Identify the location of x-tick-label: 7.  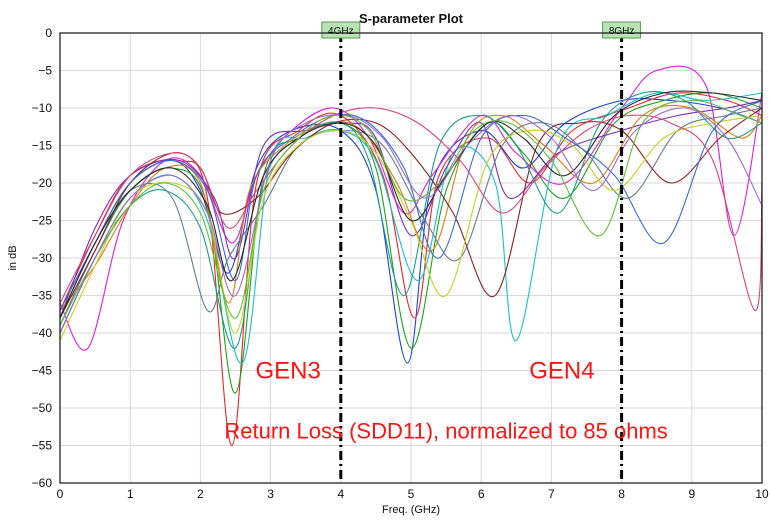
(551, 494).